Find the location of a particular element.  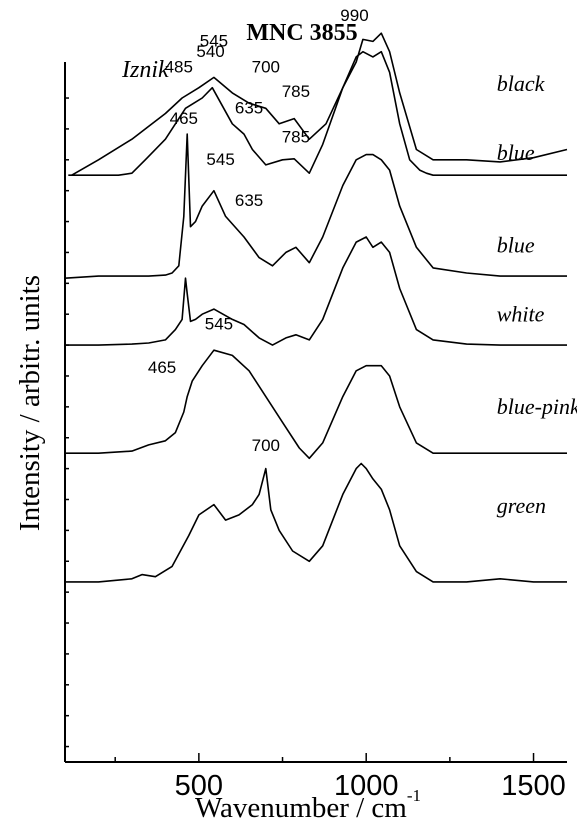

series-line-blue-pink is located at coordinates (316, 404).